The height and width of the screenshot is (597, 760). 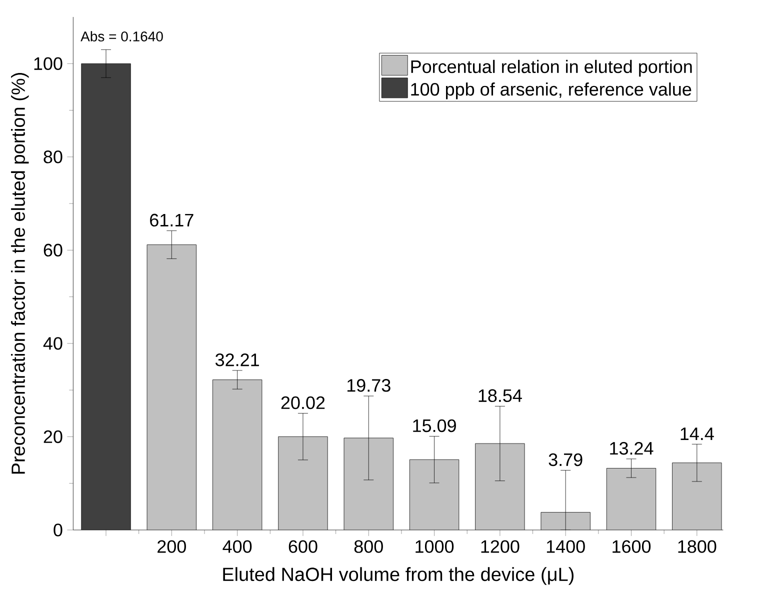 What do you see at coordinates (368, 546) in the screenshot?
I see `x-tick-label: 800` at bounding box center [368, 546].